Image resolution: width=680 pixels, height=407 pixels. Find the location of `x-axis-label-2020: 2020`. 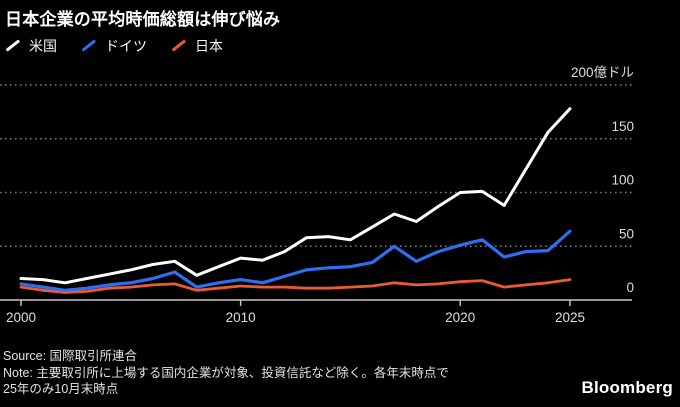

x-axis-label-2020: 2020 is located at coordinates (460, 317).